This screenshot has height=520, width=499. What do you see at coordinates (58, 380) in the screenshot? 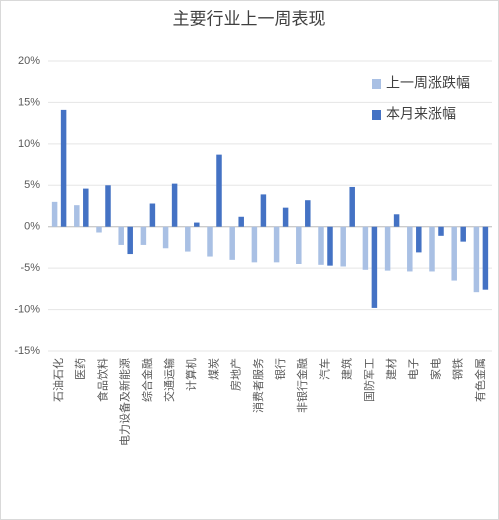
I see `x-tick-label: 石油石化` at bounding box center [58, 380].